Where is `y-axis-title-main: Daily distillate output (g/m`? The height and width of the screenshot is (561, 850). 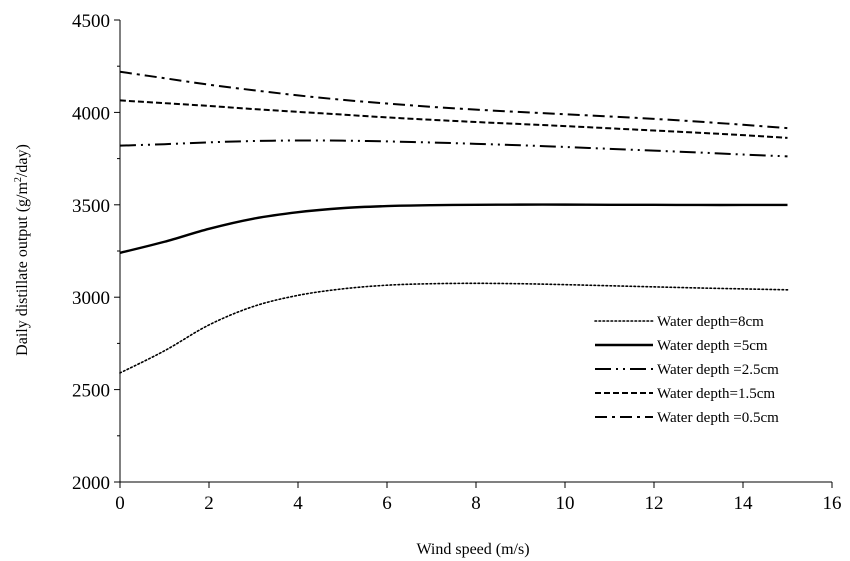
y-axis-title-main: Daily distillate output (g/m is located at coordinates (22, 269).